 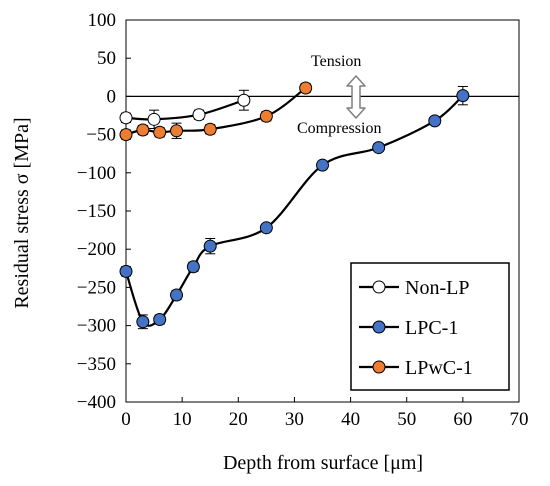 I want to click on x-tick-label: 0, so click(x=126, y=419).